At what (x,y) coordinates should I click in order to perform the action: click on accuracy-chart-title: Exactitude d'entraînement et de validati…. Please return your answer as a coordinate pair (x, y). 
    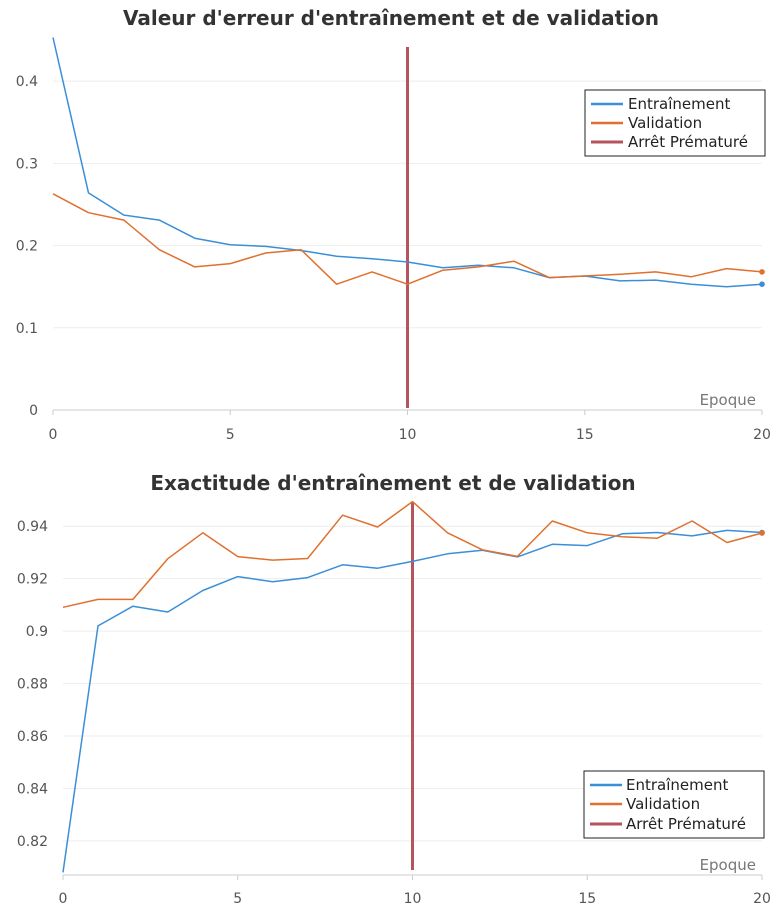
    Looking at the image, I should click on (392, 483).